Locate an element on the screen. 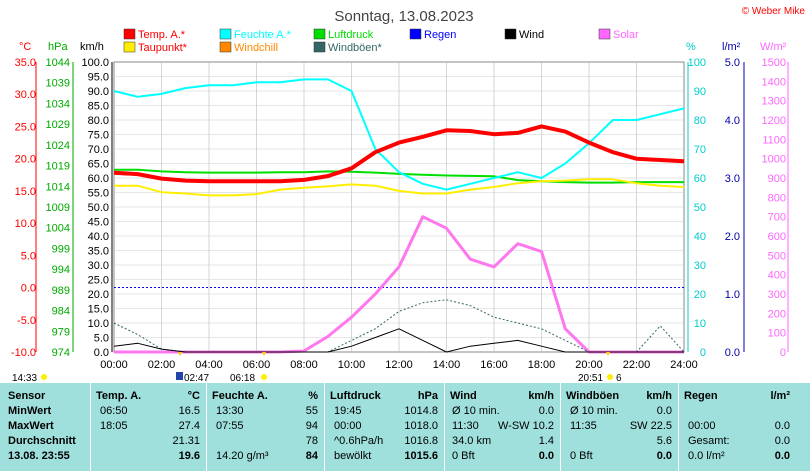 Image resolution: width=810 pixels, height=471 pixels. legend-label: Regen is located at coordinates (440, 35).